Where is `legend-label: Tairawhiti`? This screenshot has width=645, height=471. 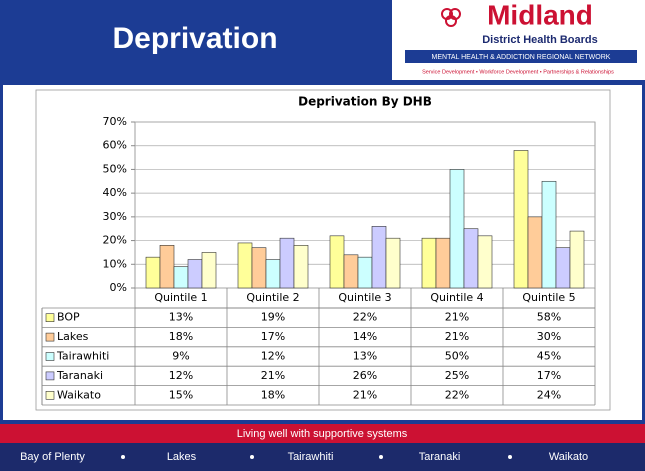
legend-label: Tairawhiti is located at coordinates (82, 356).